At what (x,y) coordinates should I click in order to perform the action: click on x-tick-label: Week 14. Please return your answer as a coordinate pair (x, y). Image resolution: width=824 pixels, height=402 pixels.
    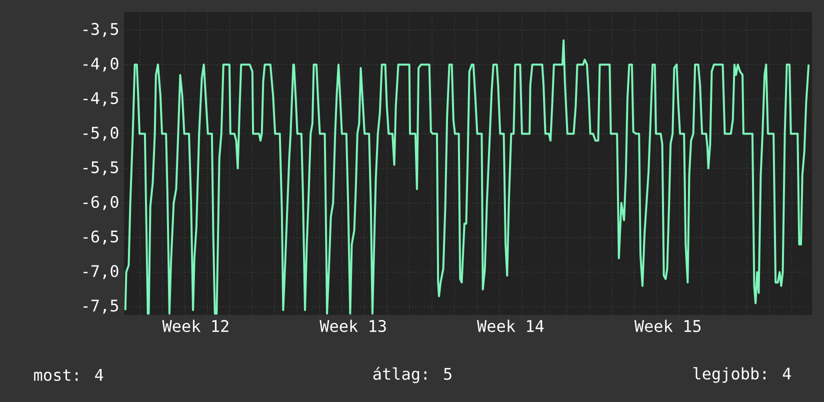
    Looking at the image, I should click on (510, 326).